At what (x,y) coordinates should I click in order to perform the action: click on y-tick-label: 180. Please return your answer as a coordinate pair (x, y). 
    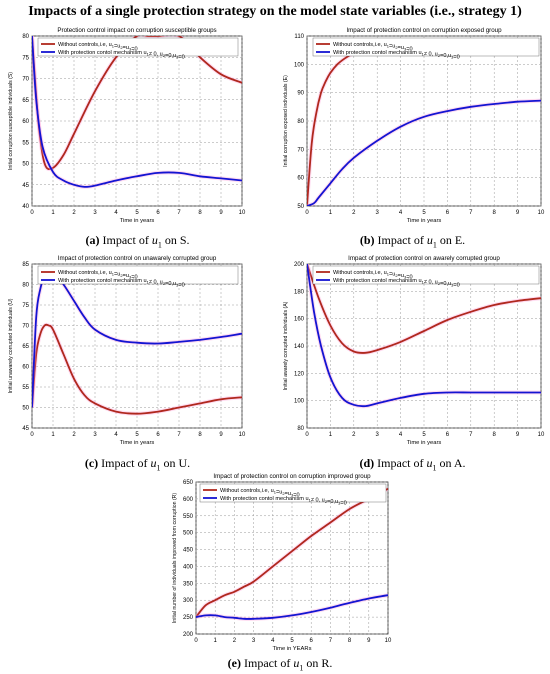
    Looking at the image, I should click on (299, 292).